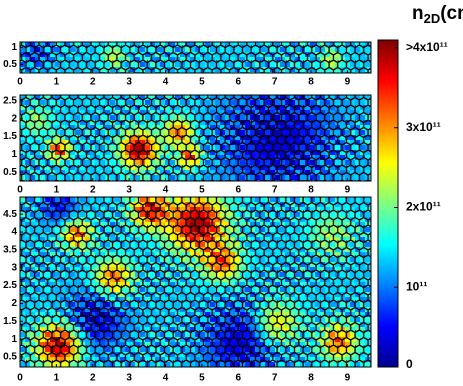  I want to click on colorbar-tick-label: >4x10¹¹, so click(427, 47).